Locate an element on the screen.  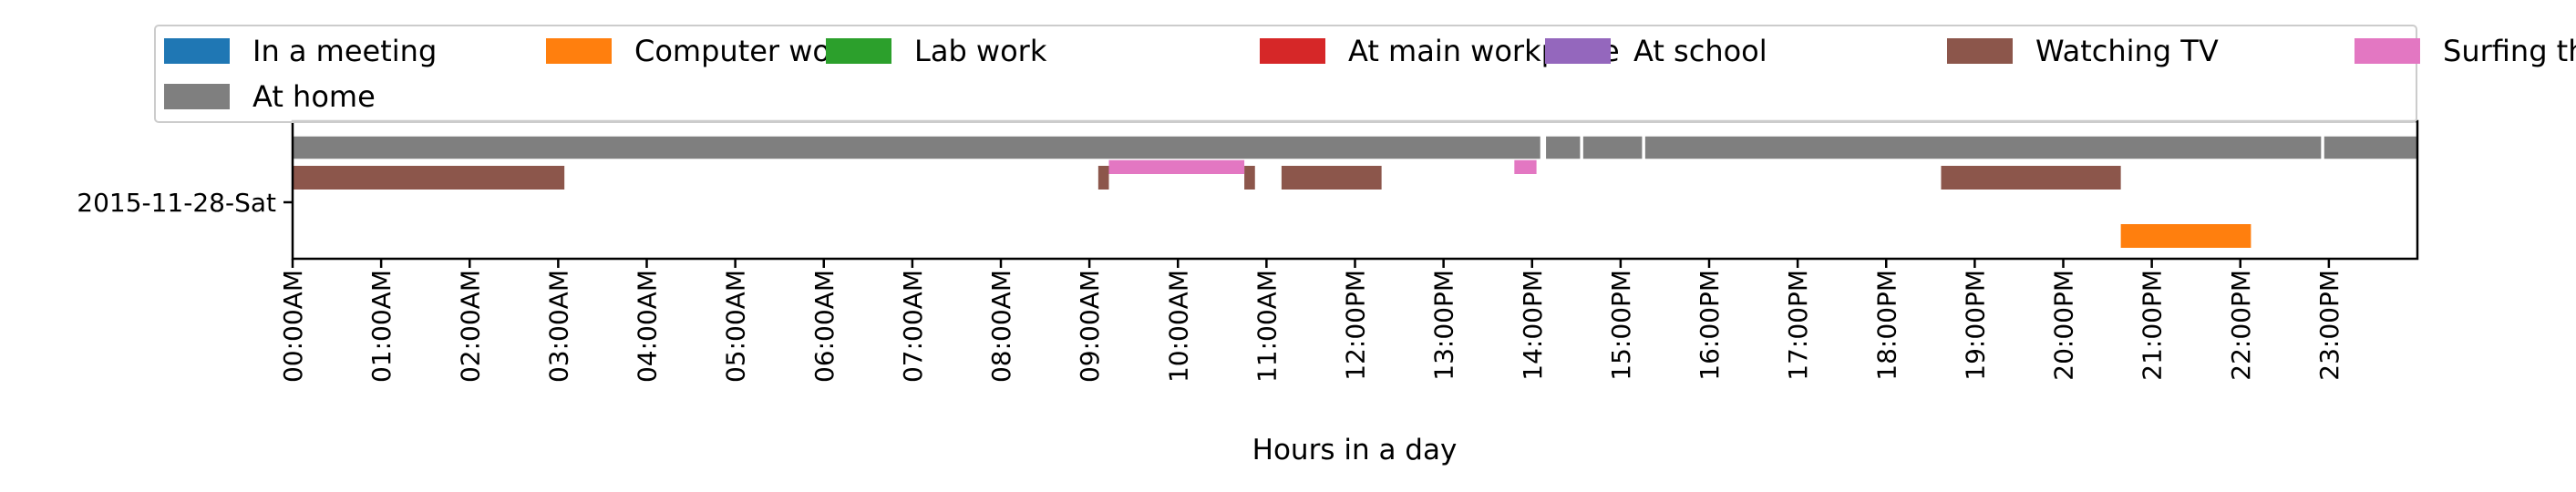
x-tick-label: 09:00AM is located at coordinates (1090, 326).